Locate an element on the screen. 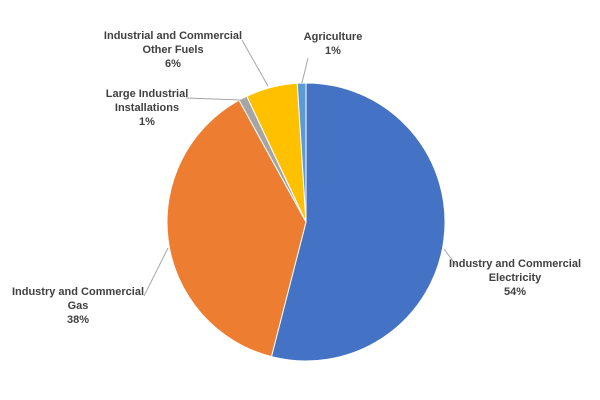 Image resolution: width=600 pixels, height=400 pixels. leader-line-gas is located at coordinates (156, 272).